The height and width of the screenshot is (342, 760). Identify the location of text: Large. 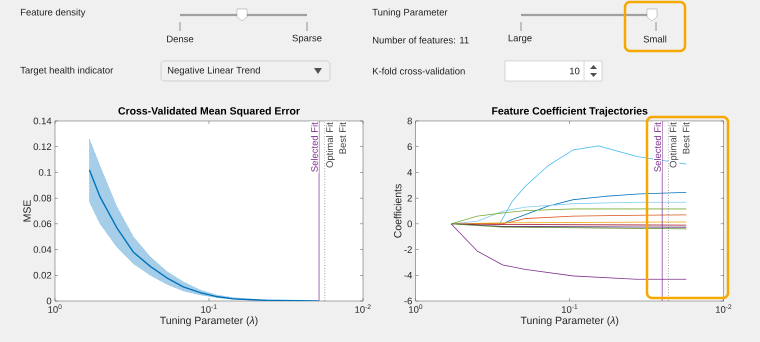
(520, 39).